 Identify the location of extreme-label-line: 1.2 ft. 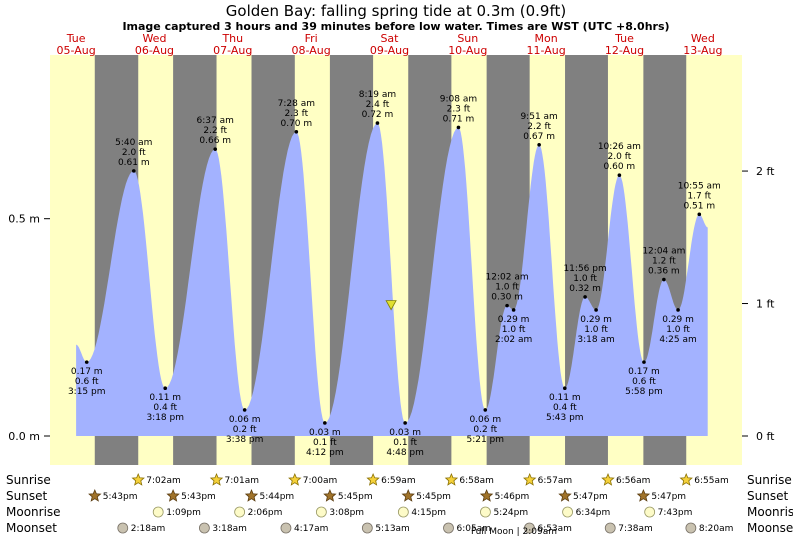
(664, 262).